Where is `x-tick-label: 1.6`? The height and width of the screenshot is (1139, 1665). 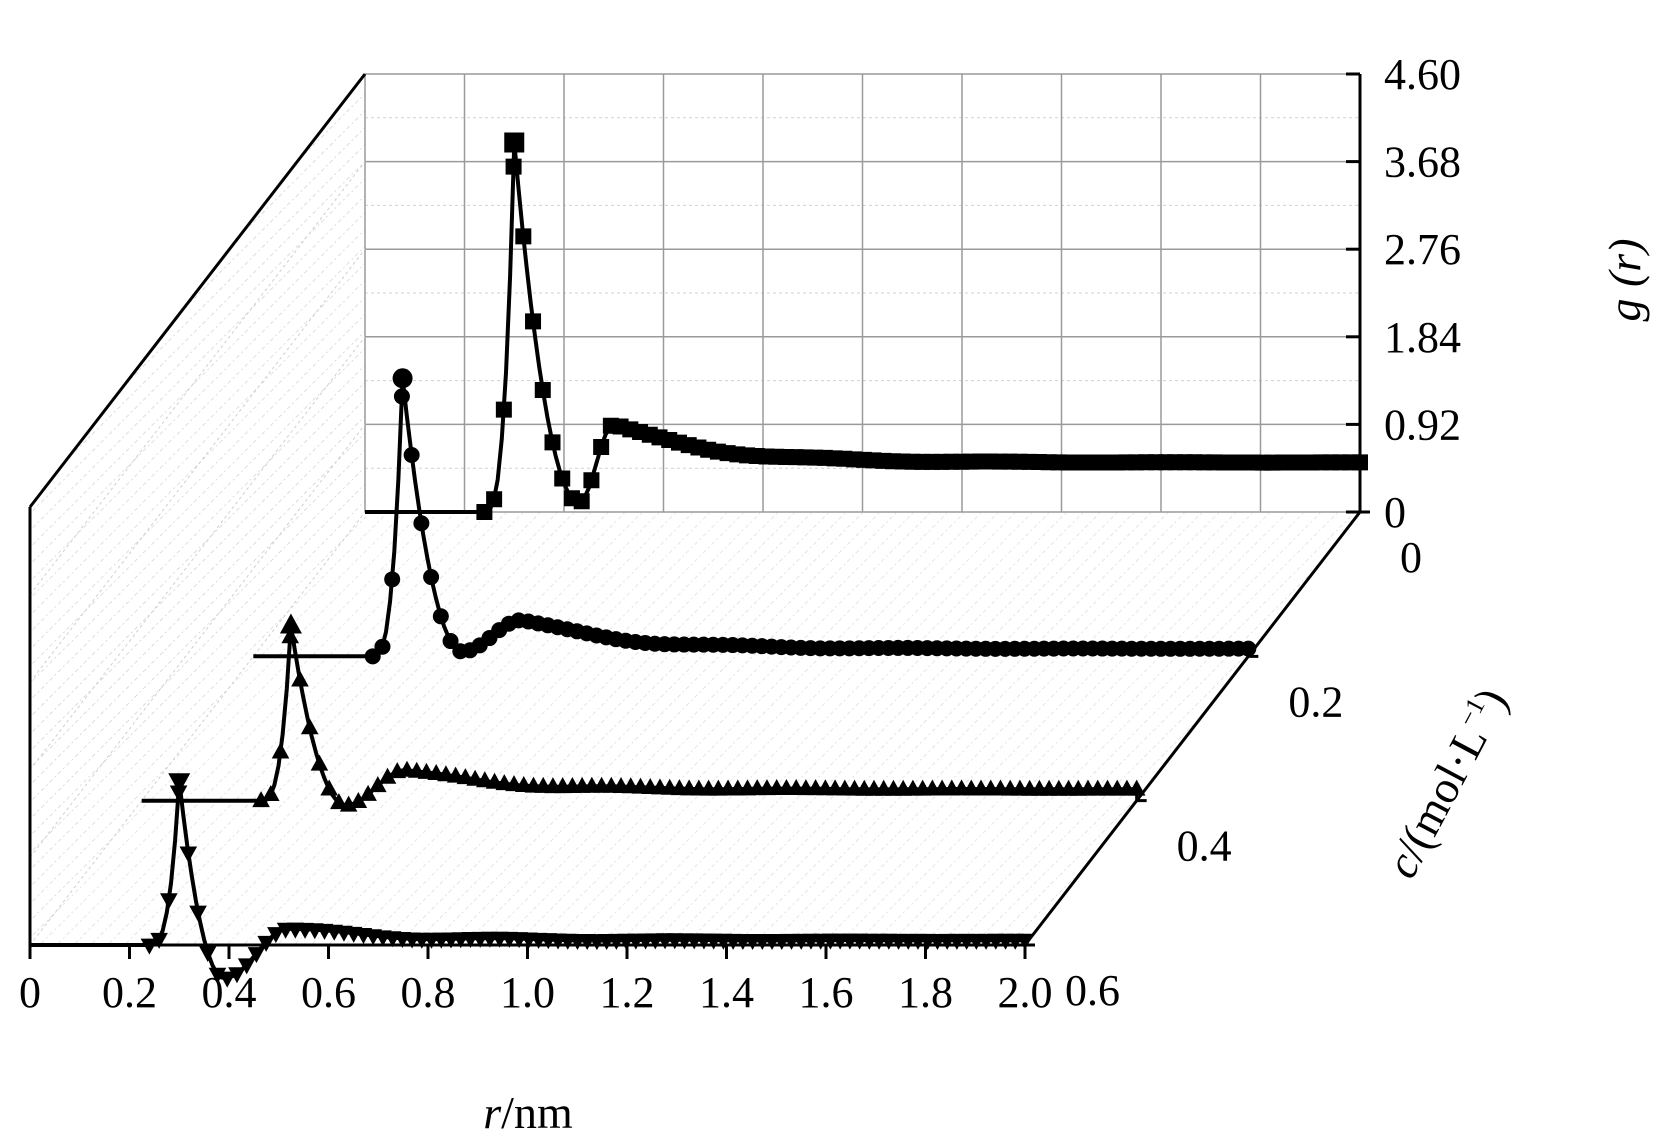 x-tick-label: 1.6 is located at coordinates (826, 992).